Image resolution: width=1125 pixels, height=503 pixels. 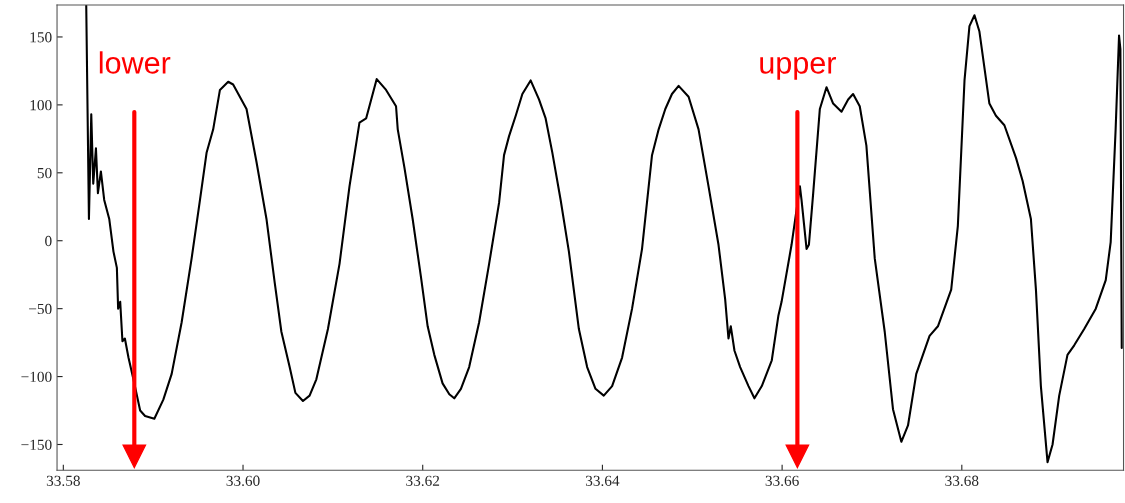 What do you see at coordinates (243, 480) in the screenshot?
I see `x-tick-label: 33.60` at bounding box center [243, 480].